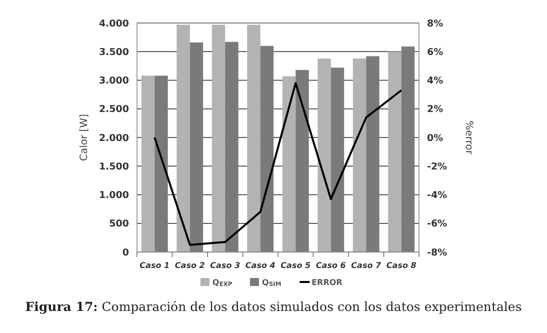 This screenshot has height=333, width=547. Describe the element at coordinates (435, 52) in the screenshot. I see `y2-tick-label: 6%` at that location.